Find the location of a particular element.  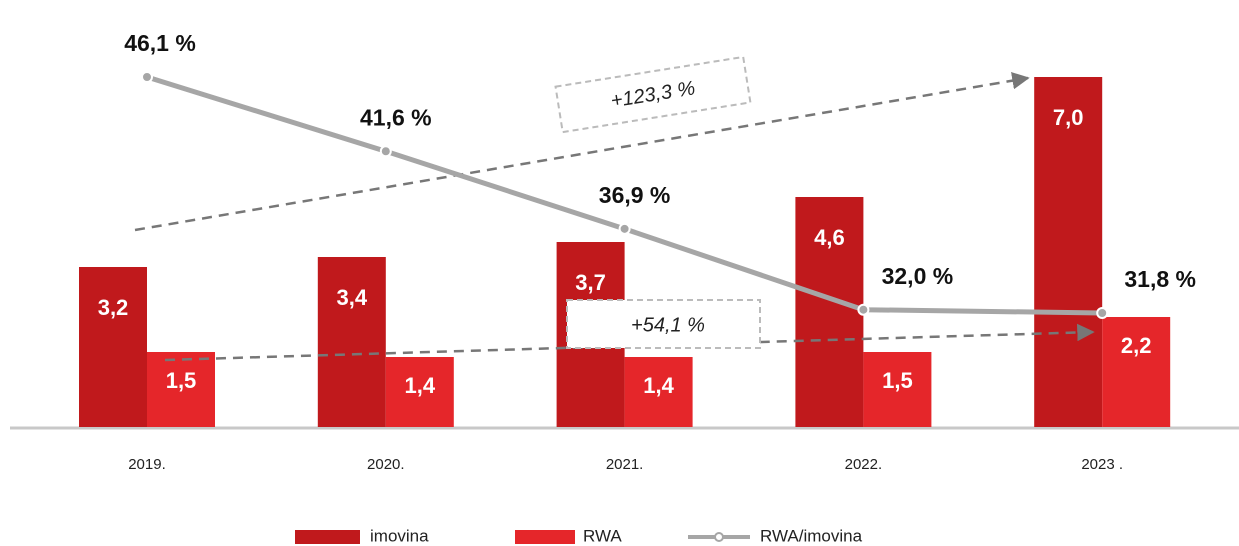

x-tick-label: 2020. is located at coordinates (386, 464).